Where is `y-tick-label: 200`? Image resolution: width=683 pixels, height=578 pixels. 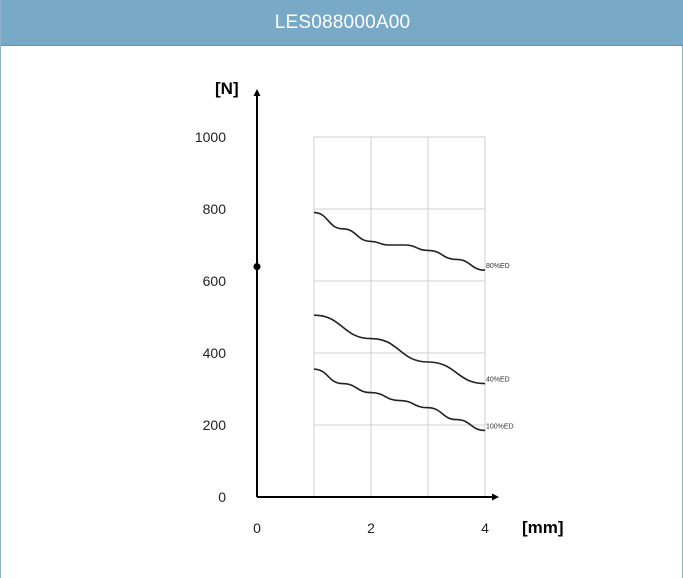 y-tick-label: 200 is located at coordinates (215, 425).